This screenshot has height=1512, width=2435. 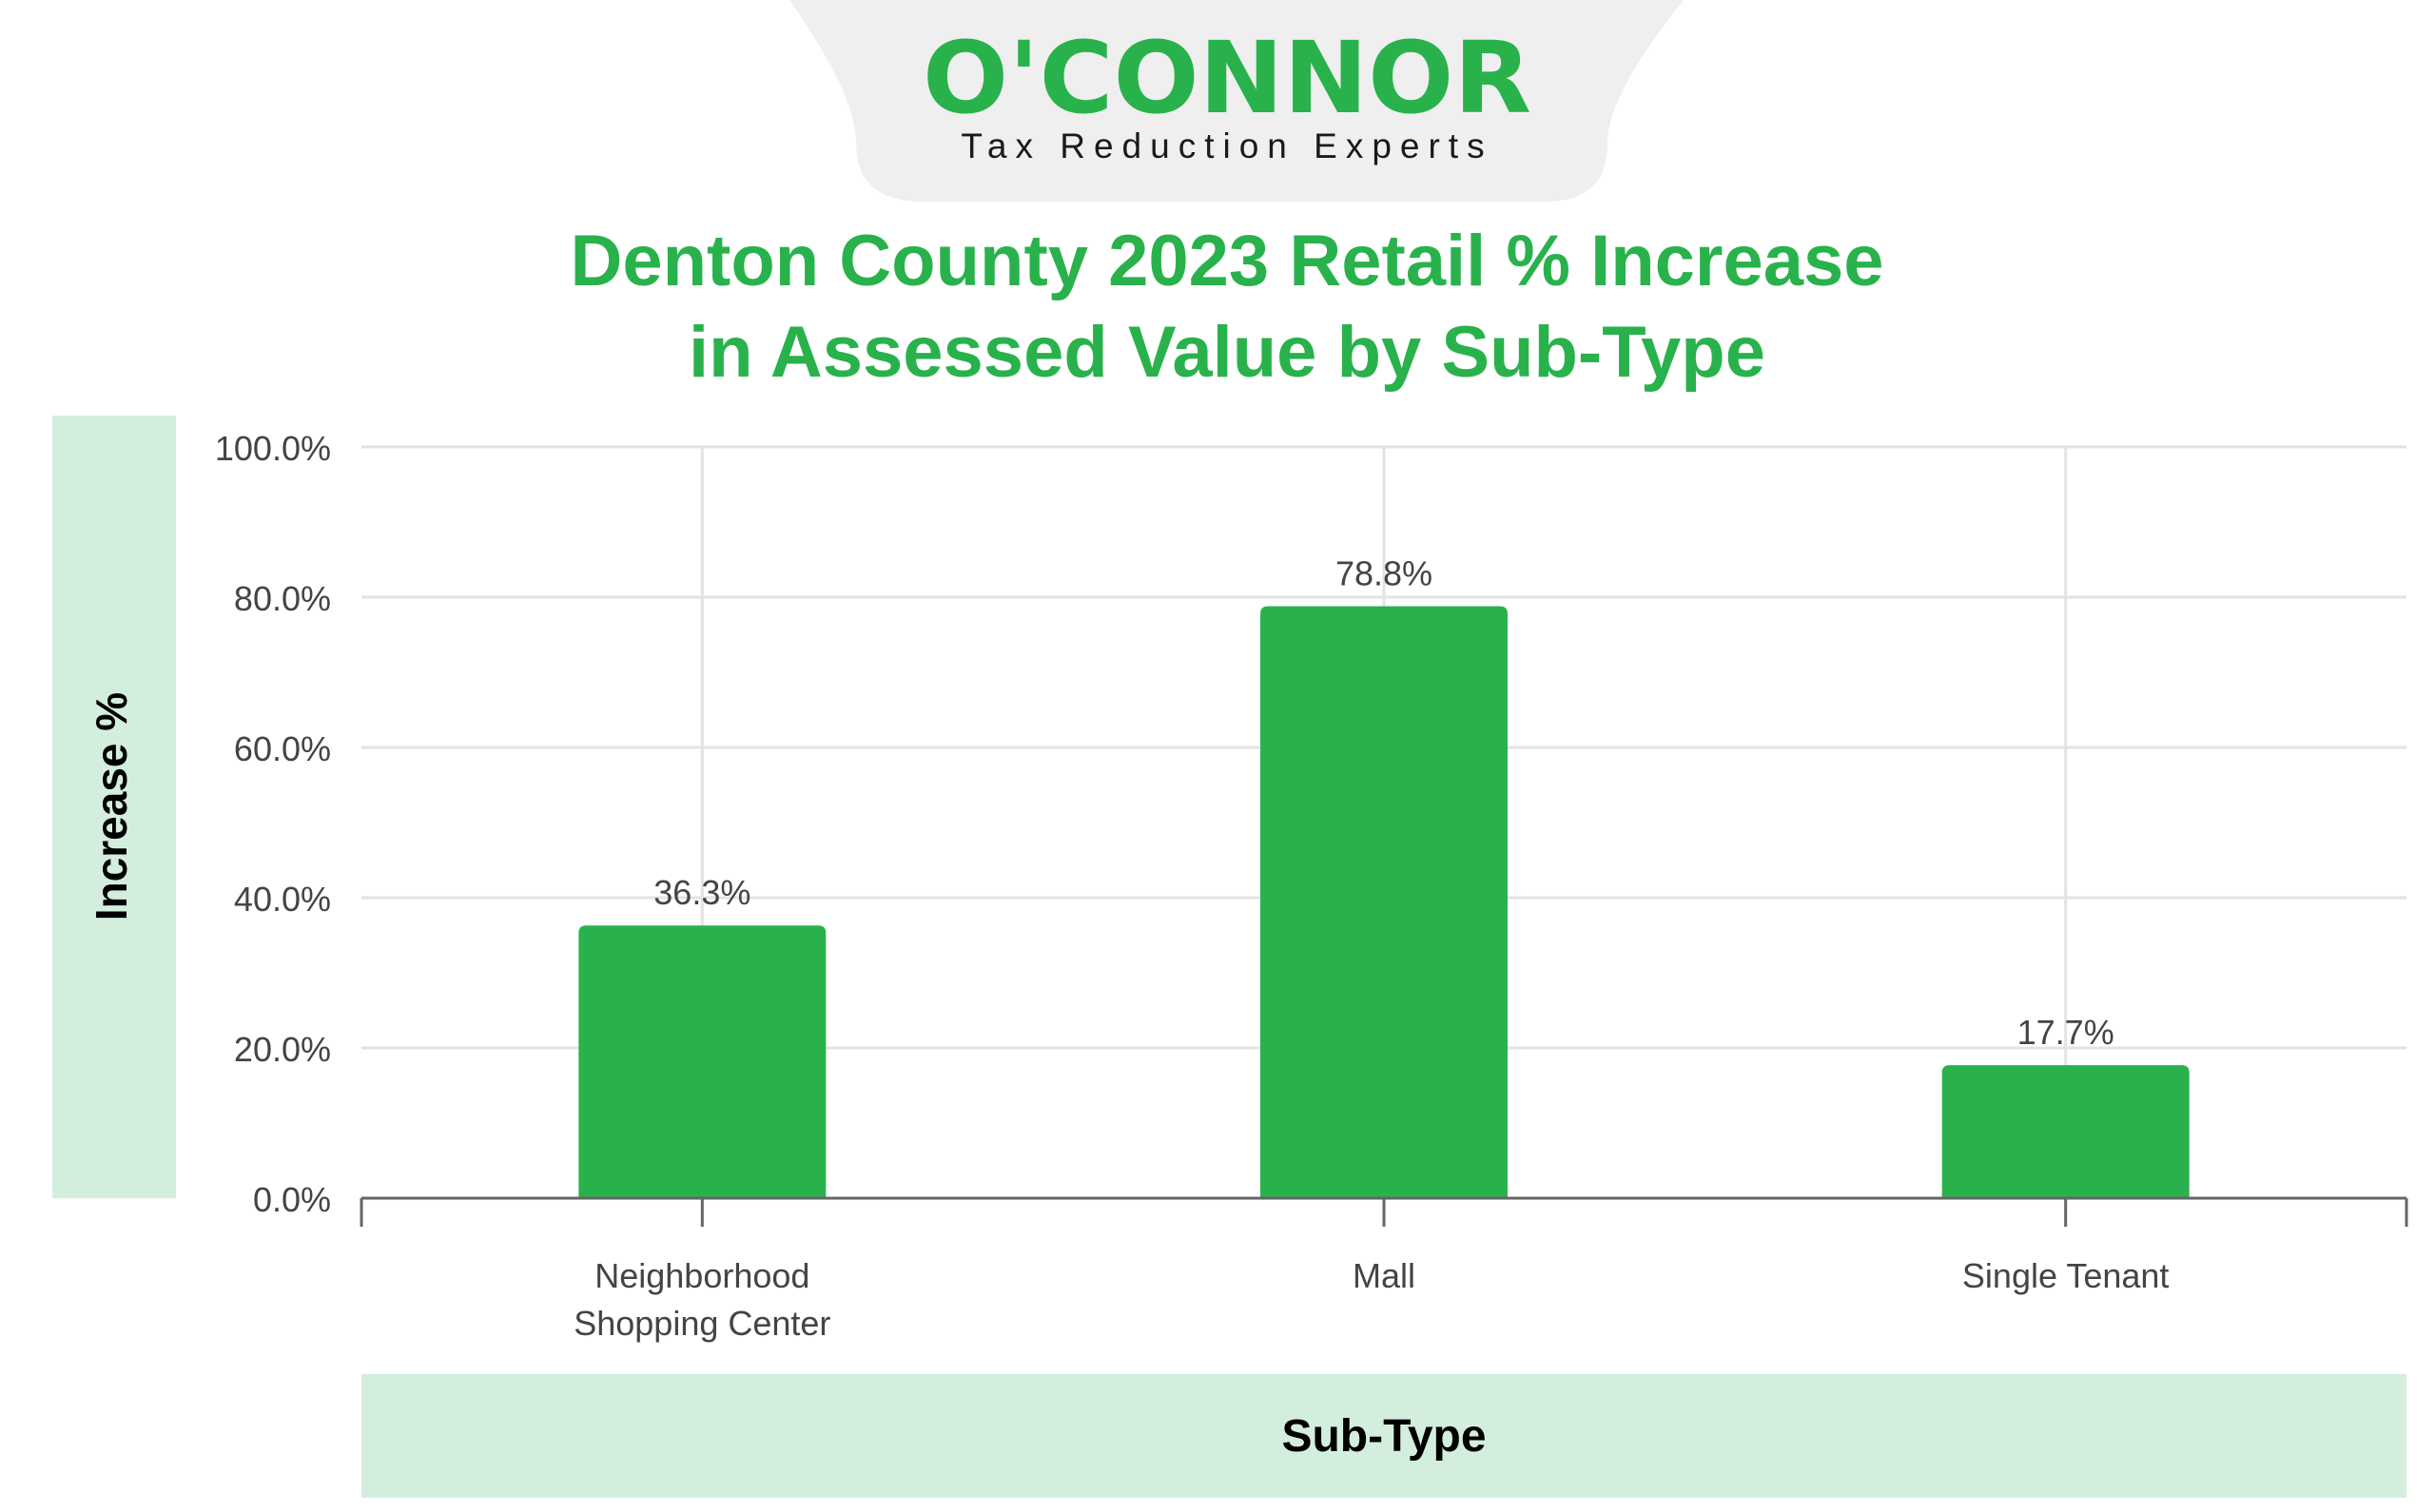 I want to click on bar-value-label: 17.7%, so click(x=2065, y=1032).